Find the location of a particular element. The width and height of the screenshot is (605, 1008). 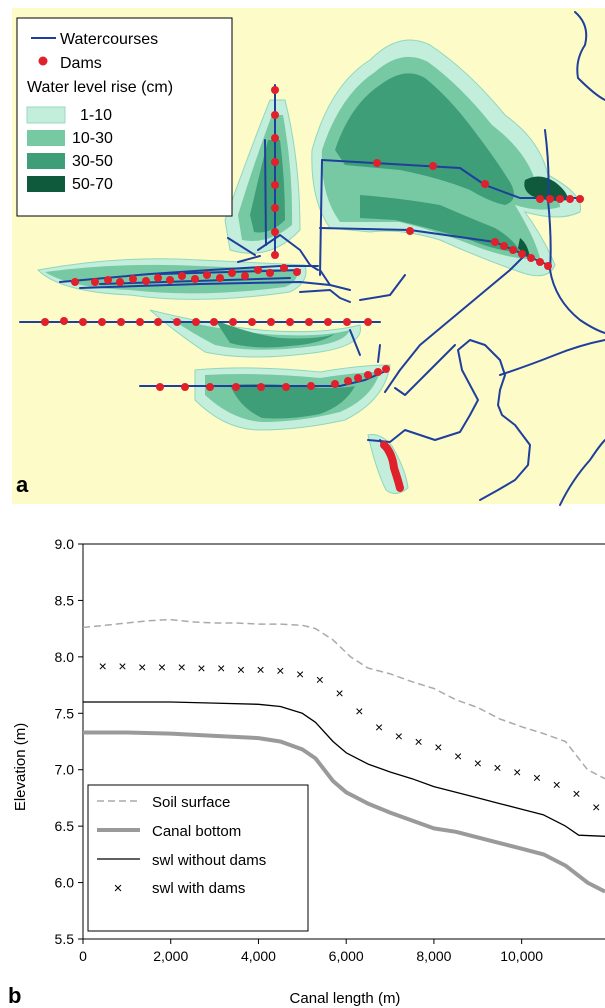

legend-canal-bottom: Canal bottom is located at coordinates (196, 831).